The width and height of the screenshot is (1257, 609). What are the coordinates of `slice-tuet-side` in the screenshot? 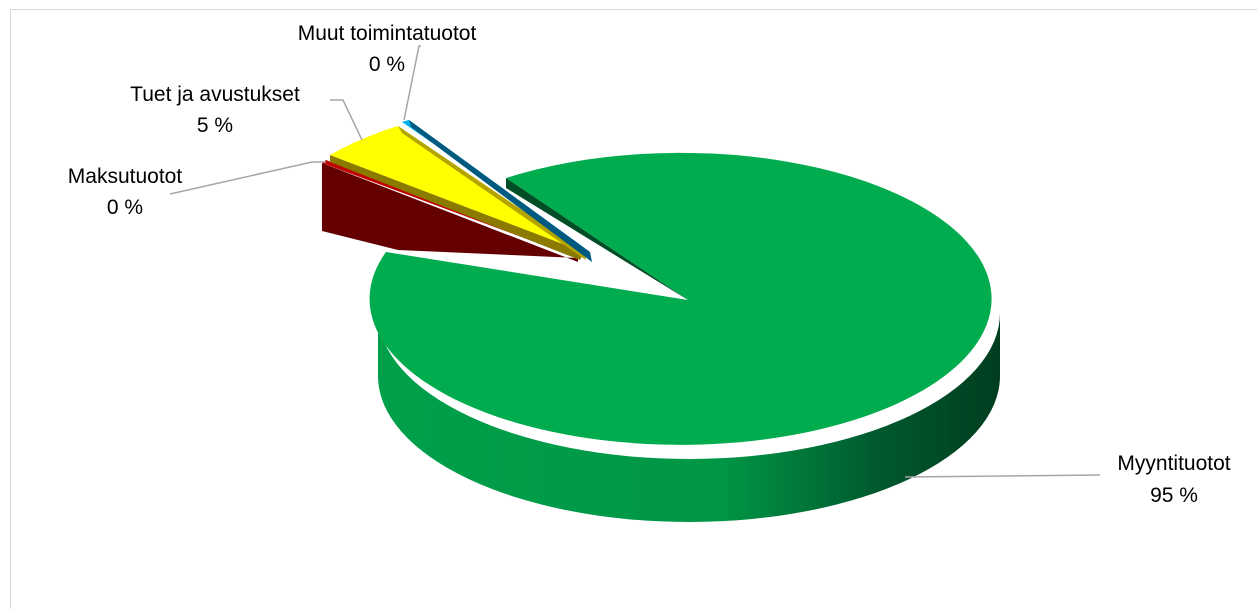 It's located at (457, 207).